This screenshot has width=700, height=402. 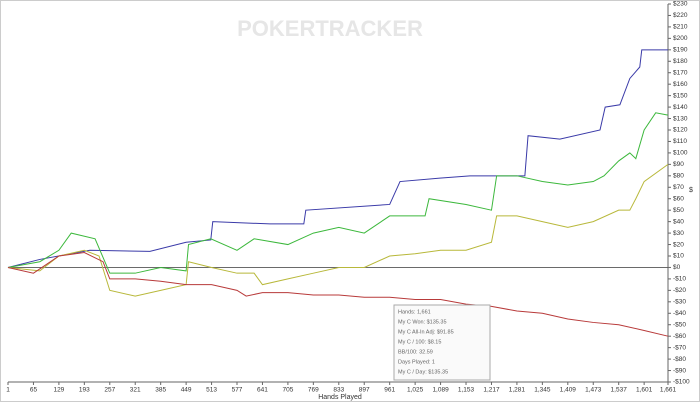 What do you see at coordinates (678, 256) in the screenshot?
I see `y-tick-label: $10` at bounding box center [678, 256].